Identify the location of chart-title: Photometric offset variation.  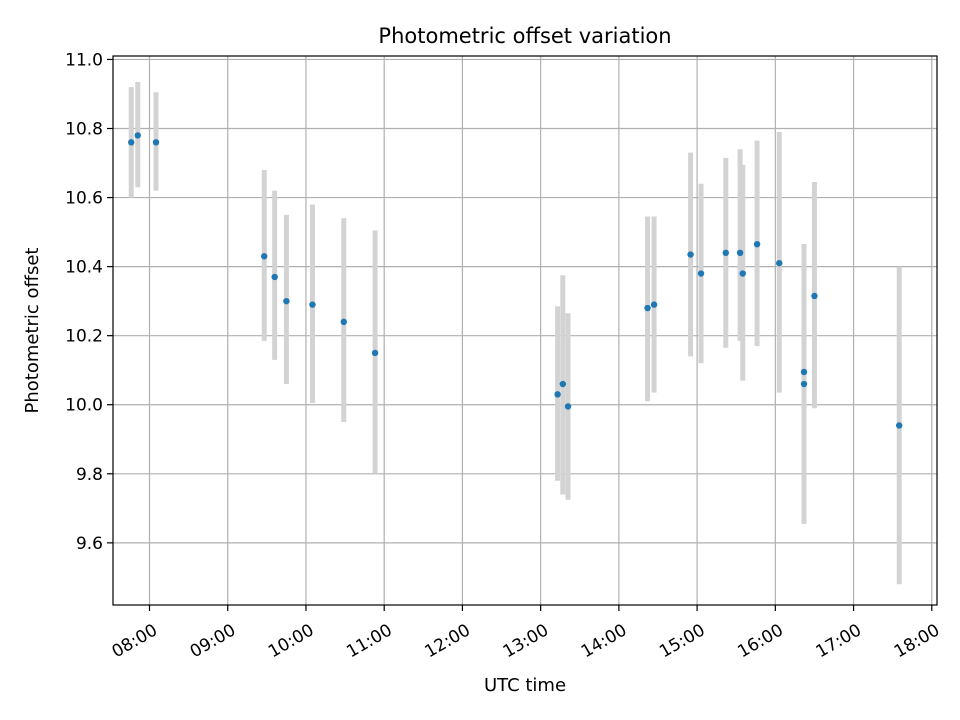
(524, 36).